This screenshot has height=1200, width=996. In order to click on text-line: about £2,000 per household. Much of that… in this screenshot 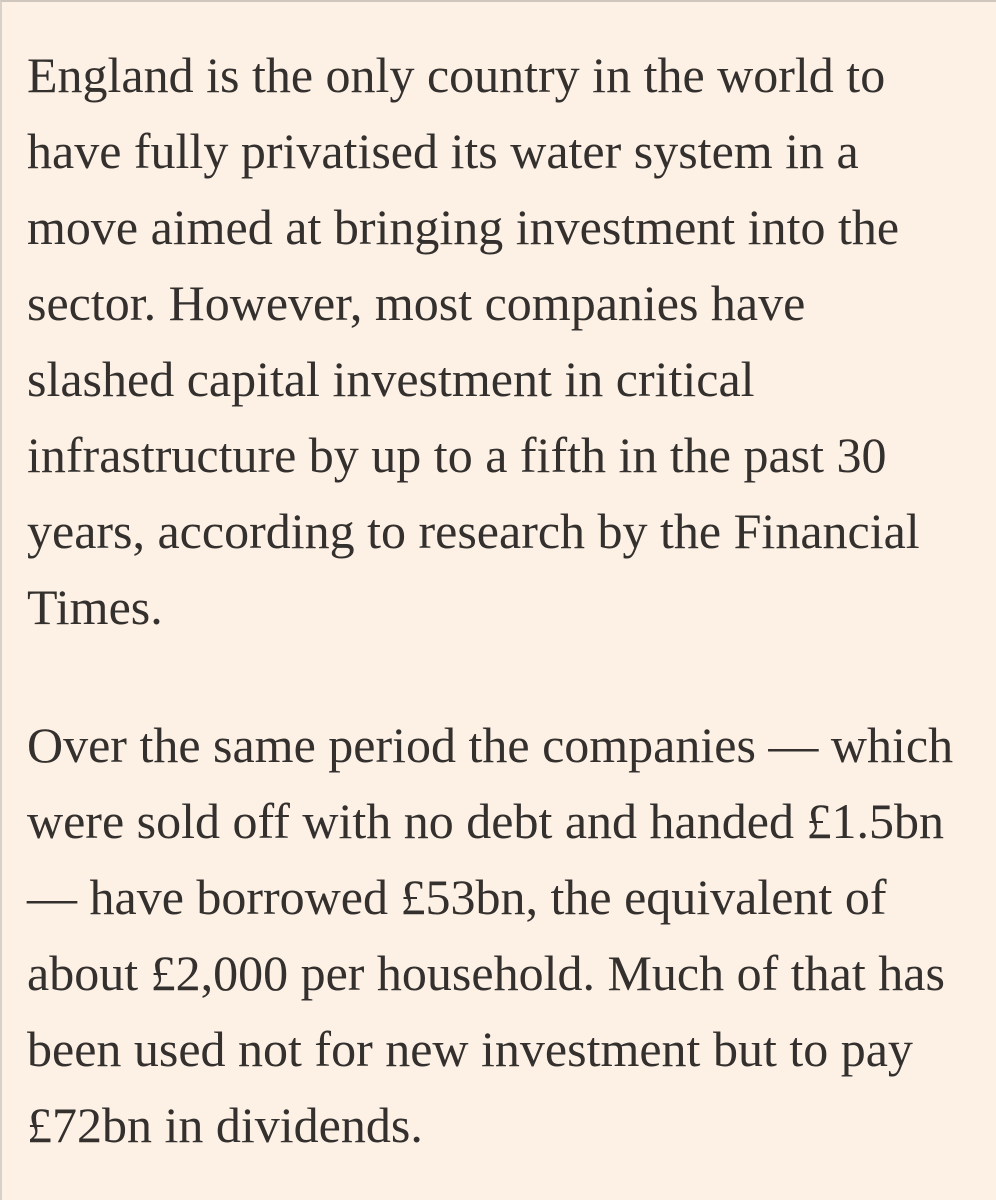, I will do `click(486, 973)`.